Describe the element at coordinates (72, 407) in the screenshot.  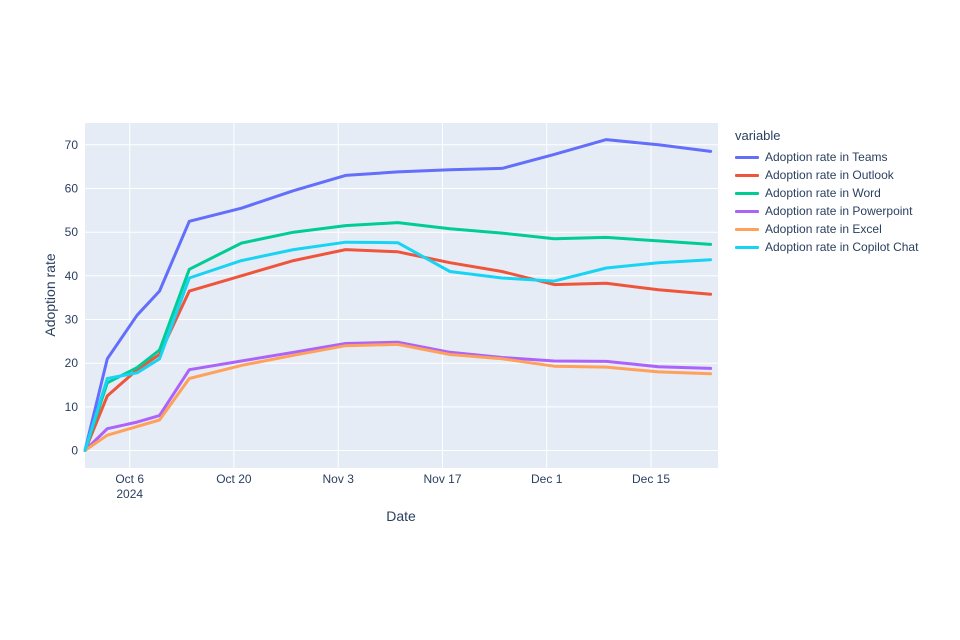
I see `y-tick-label: 10` at that location.